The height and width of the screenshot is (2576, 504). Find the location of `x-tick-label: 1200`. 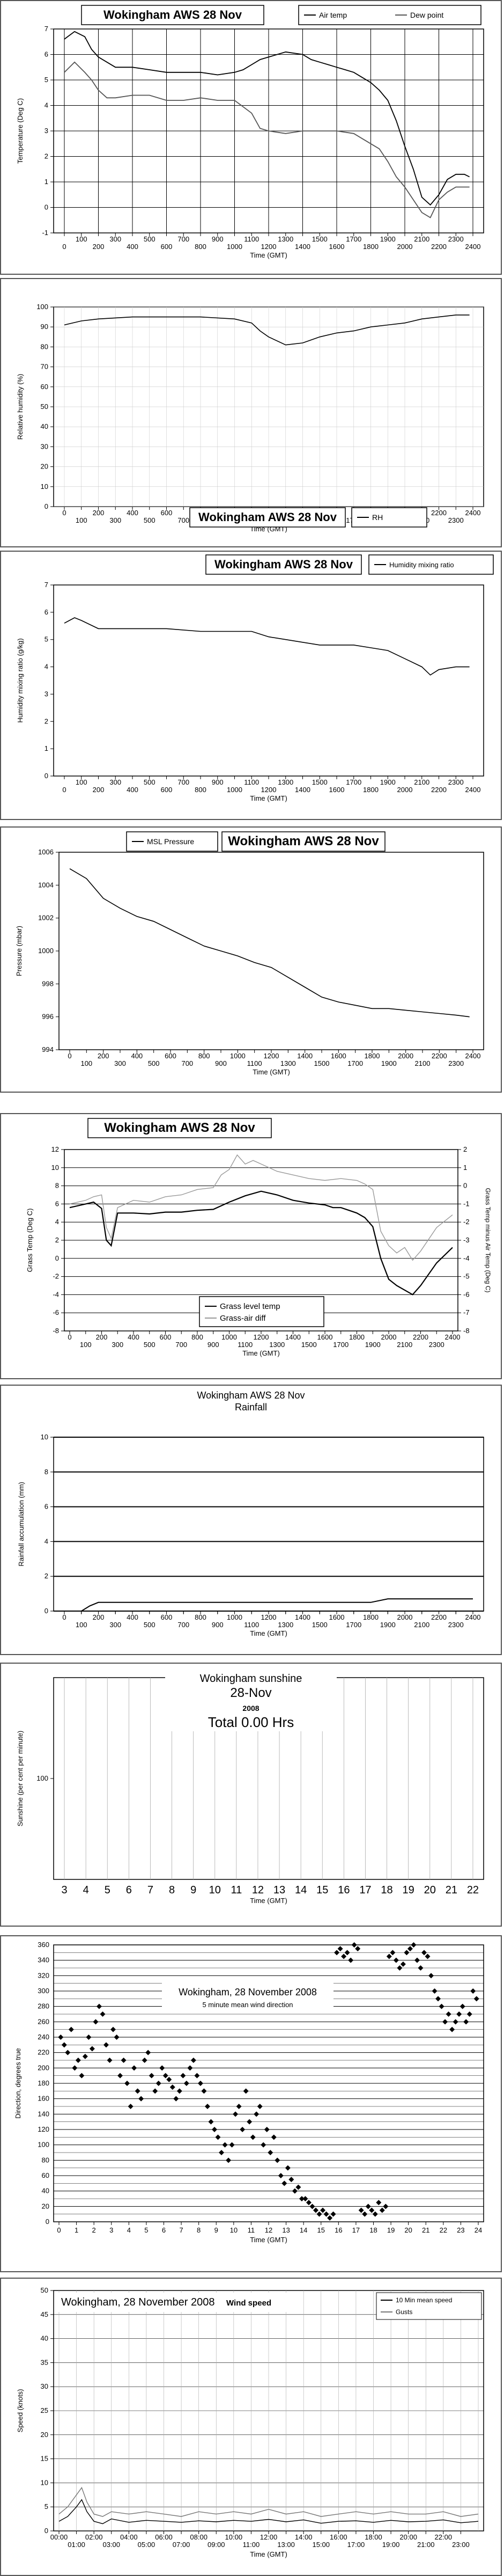

x-tick-label: 1200 is located at coordinates (269, 247).